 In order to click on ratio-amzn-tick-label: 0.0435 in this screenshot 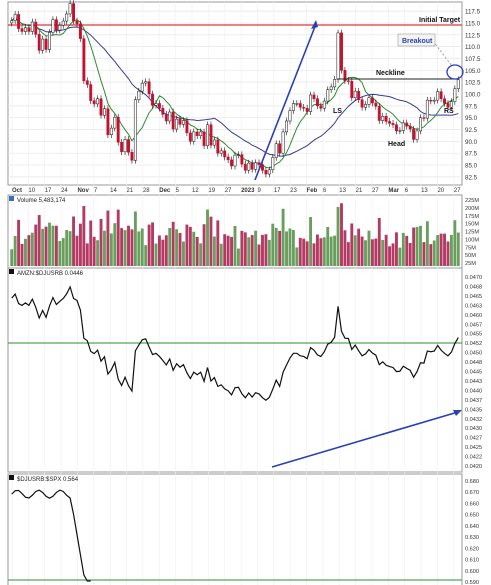, I will do `click(473, 410)`.